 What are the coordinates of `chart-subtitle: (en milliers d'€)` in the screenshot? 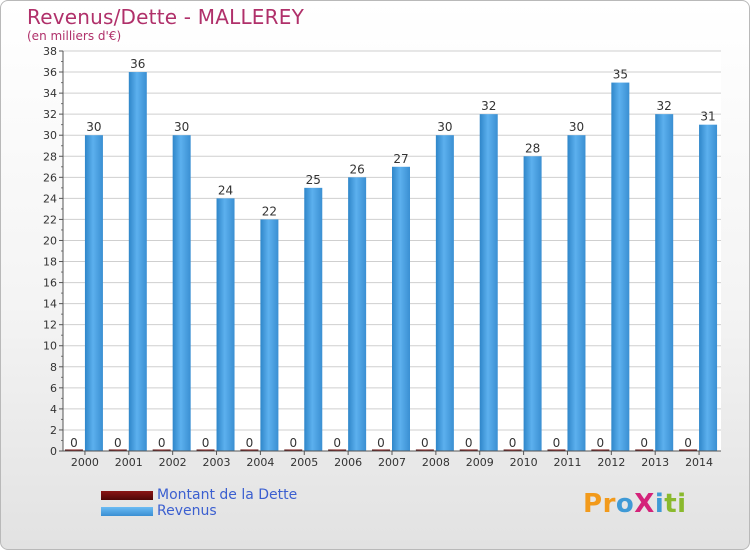 It's located at (74, 36).